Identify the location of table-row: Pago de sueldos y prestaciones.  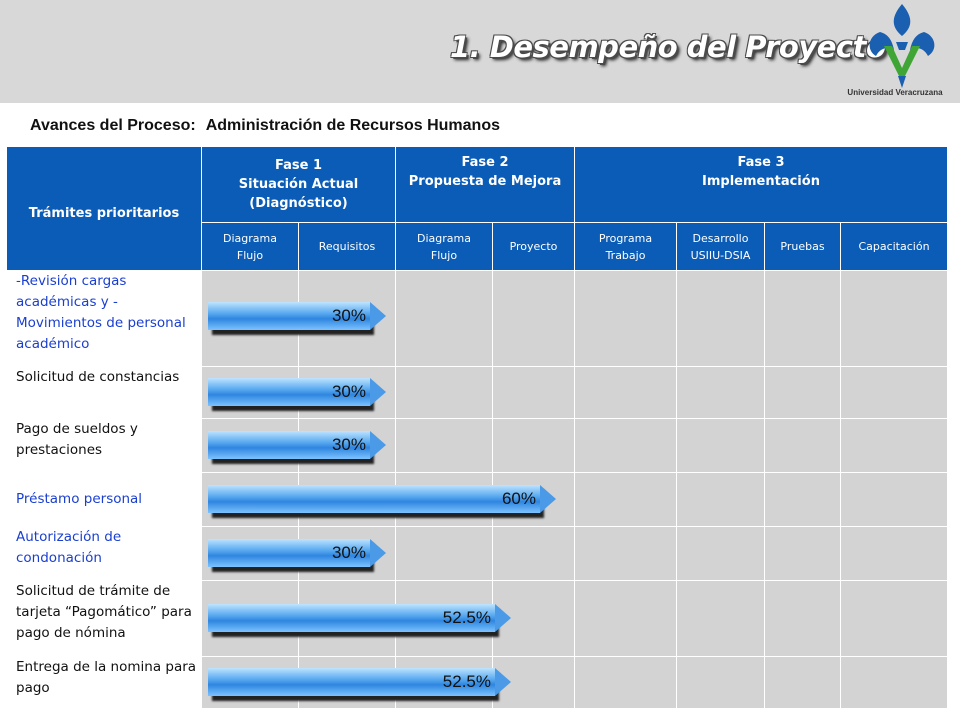
(477, 445).